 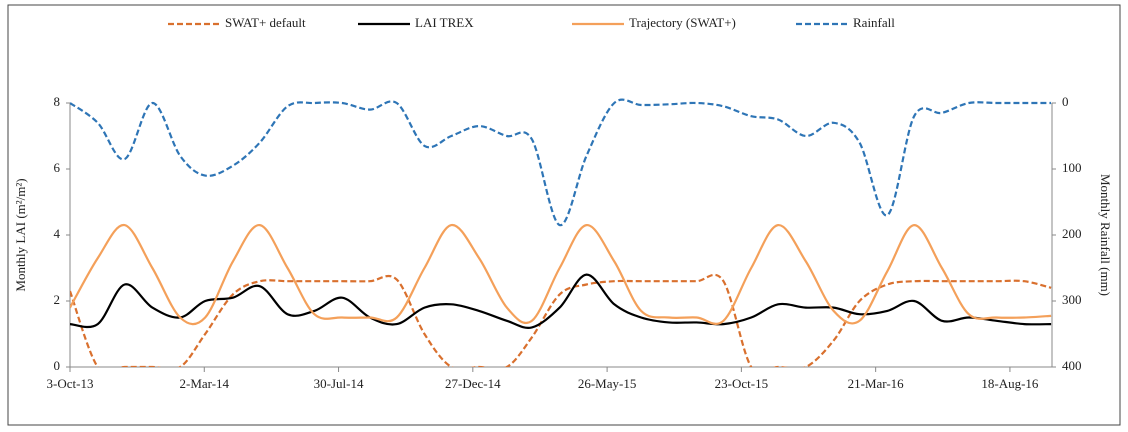 What do you see at coordinates (265, 22) in the screenshot?
I see `legend-label: SWAT+ default` at bounding box center [265, 22].